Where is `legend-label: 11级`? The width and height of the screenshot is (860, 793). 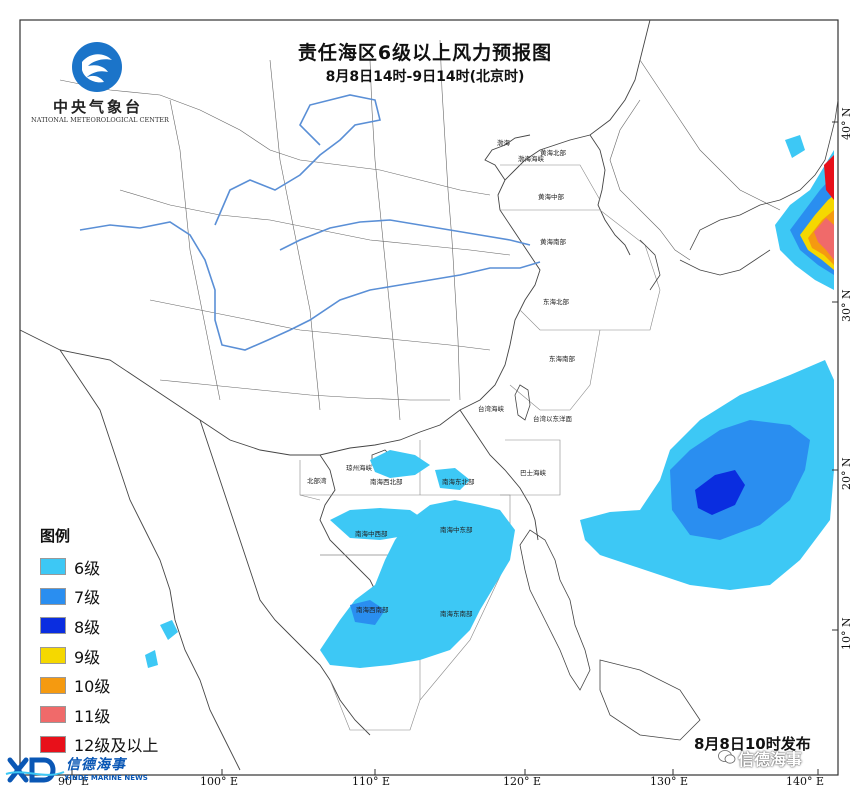 legend-label: 11级 is located at coordinates (92, 716).